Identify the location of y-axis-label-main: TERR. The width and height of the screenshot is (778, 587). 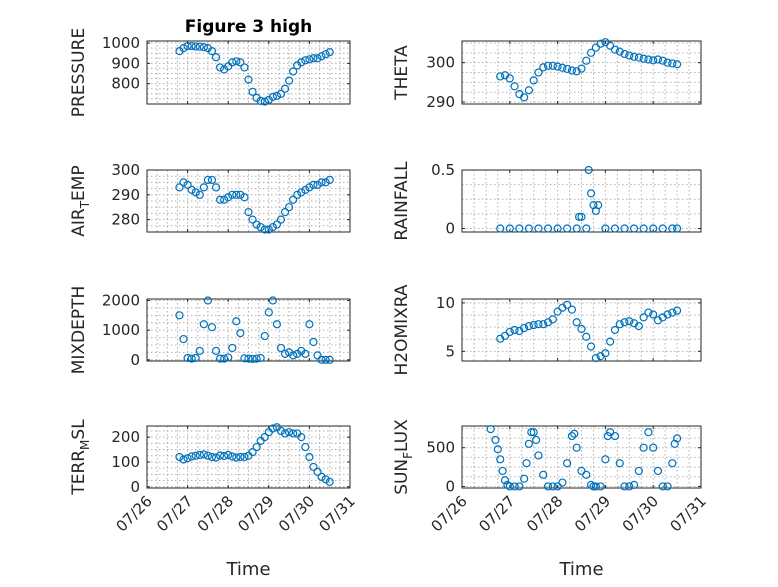
(79, 473).